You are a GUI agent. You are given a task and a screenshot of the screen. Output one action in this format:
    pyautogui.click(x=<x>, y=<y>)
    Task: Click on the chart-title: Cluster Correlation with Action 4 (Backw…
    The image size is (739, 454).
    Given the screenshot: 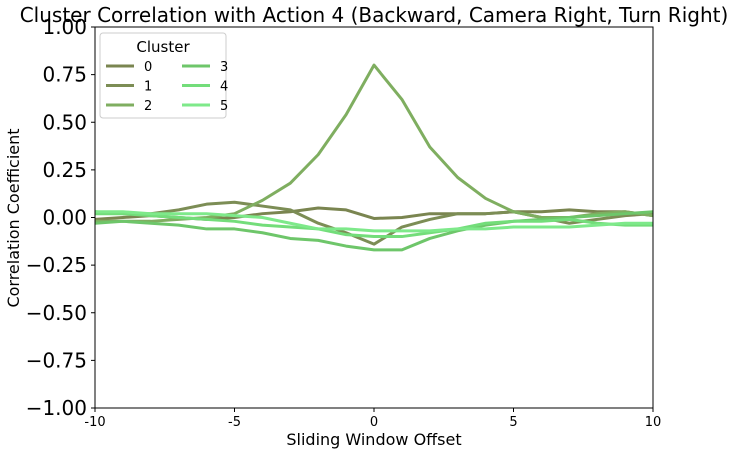 What is the action you would take?
    pyautogui.click(x=374, y=15)
    